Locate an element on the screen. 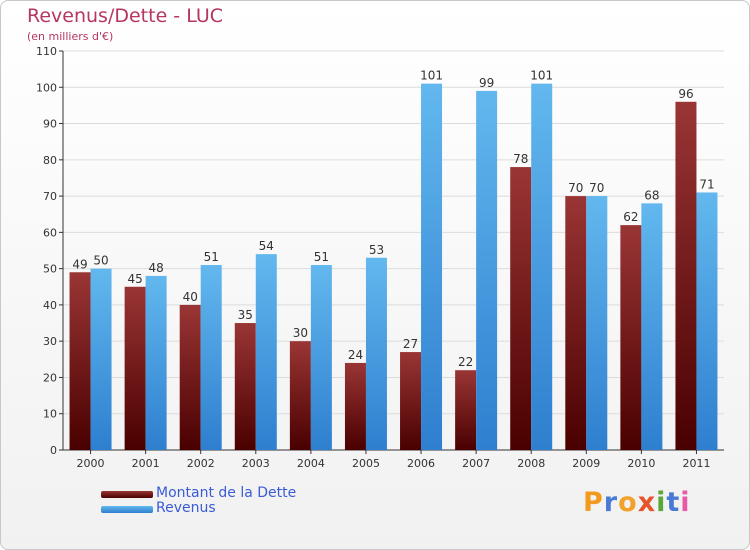 Image resolution: width=750 pixels, height=550 pixels. x-tick-label: 2007 is located at coordinates (476, 463).